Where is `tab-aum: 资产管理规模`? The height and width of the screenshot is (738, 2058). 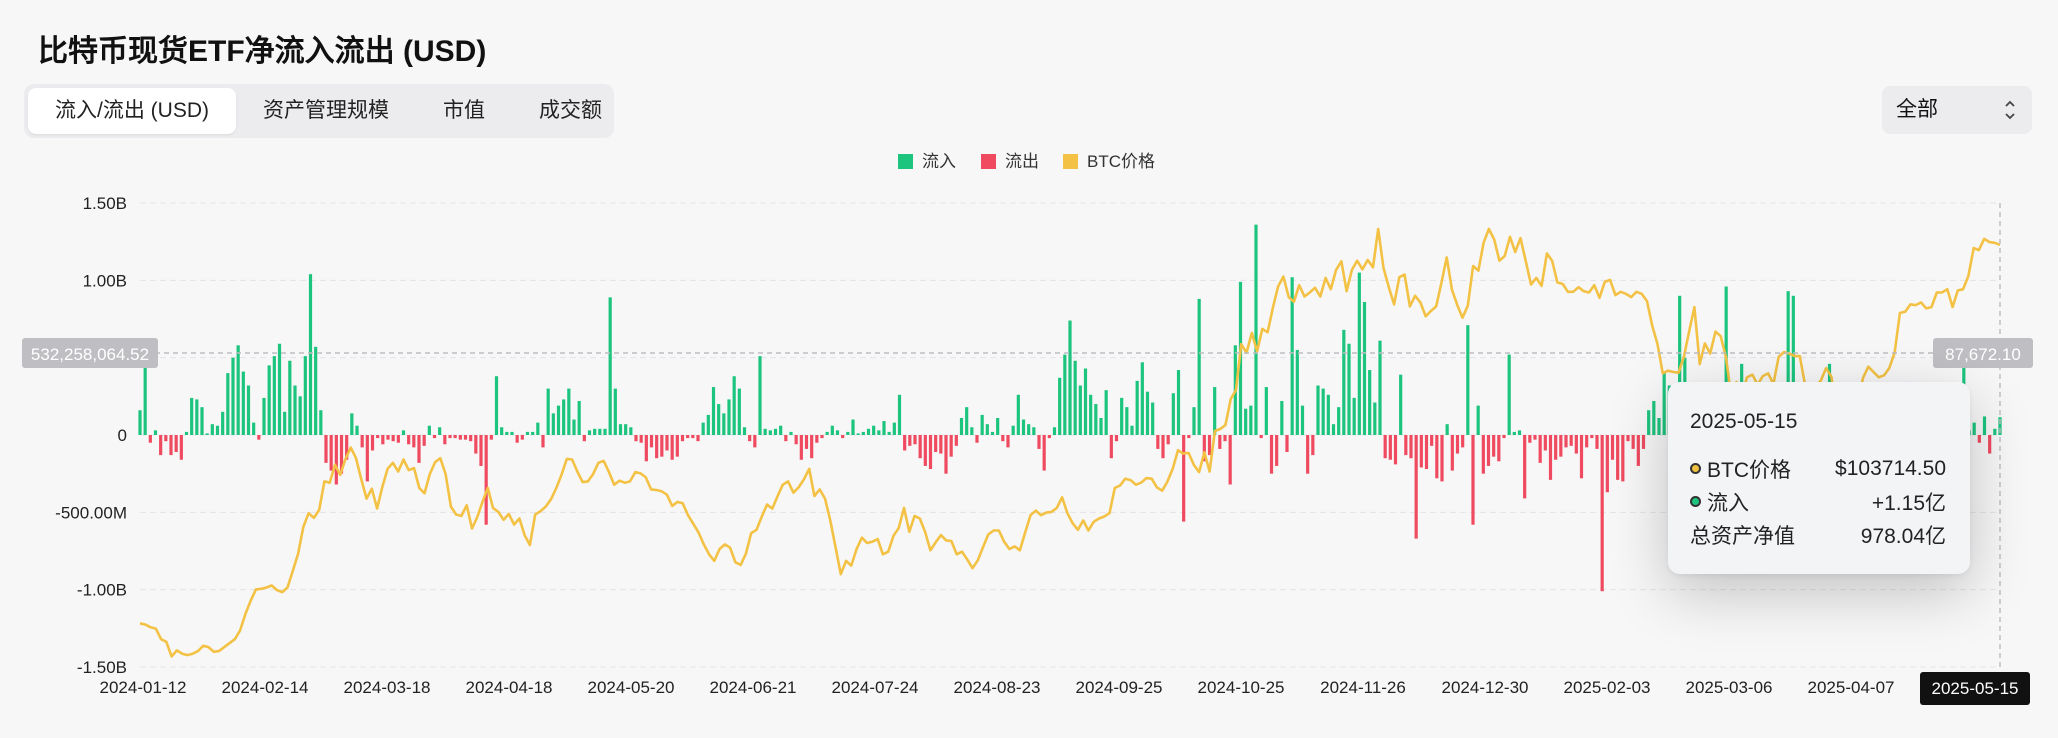
tab-aum: 资产管理规模 is located at coordinates (326, 110).